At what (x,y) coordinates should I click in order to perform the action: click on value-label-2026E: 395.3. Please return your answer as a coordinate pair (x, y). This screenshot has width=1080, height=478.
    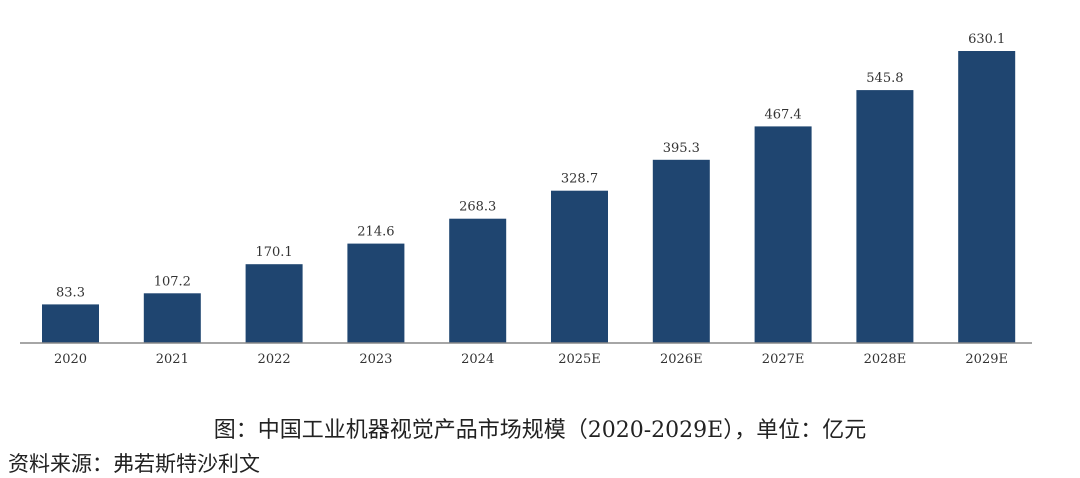
    Looking at the image, I should click on (681, 148).